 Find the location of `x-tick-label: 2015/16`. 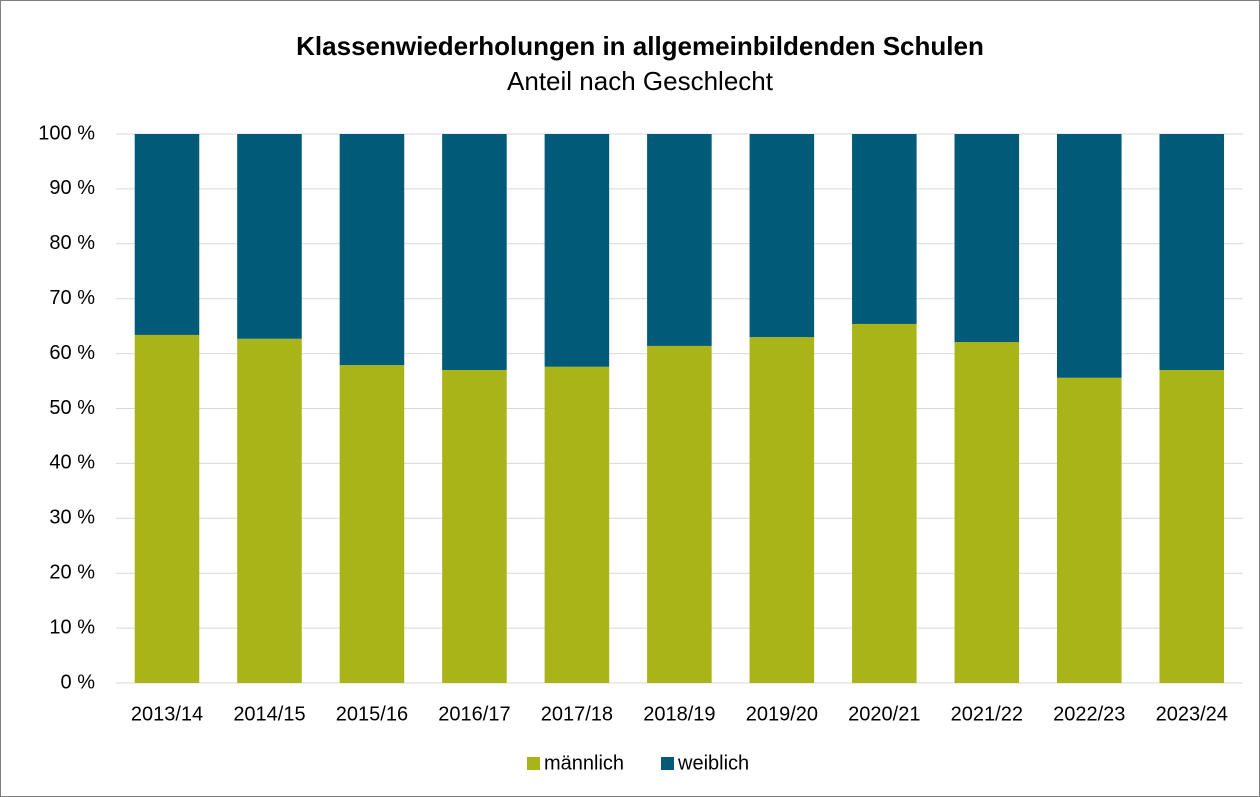

x-tick-label: 2015/16 is located at coordinates (372, 714).